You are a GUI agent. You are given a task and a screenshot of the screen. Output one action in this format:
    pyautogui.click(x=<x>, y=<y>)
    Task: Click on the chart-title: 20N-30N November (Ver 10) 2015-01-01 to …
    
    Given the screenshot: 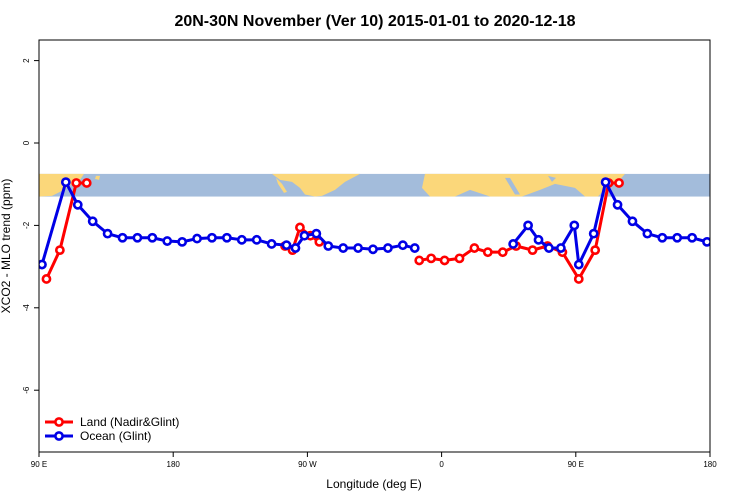 What is the action you would take?
    pyautogui.click(x=374, y=21)
    